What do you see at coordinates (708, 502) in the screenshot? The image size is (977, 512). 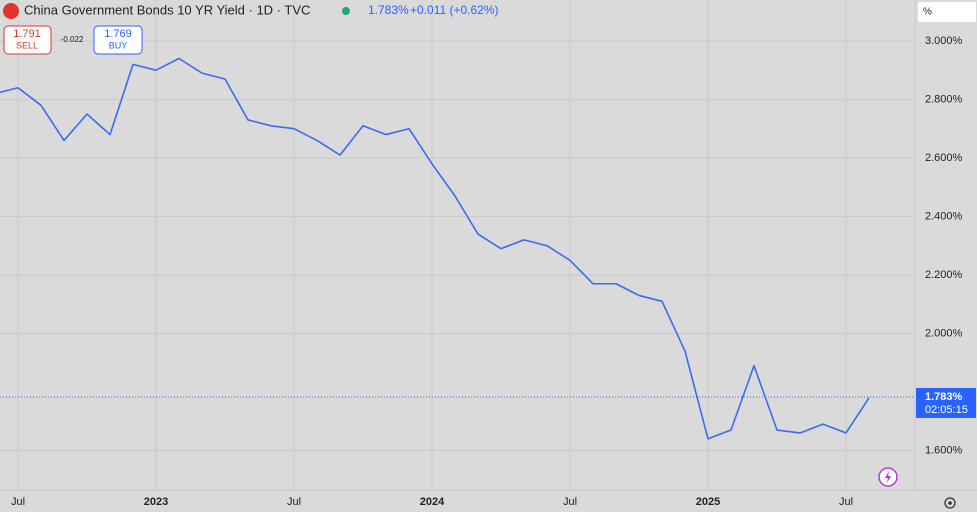 I see `x-tick-label: 2025` at bounding box center [708, 502].